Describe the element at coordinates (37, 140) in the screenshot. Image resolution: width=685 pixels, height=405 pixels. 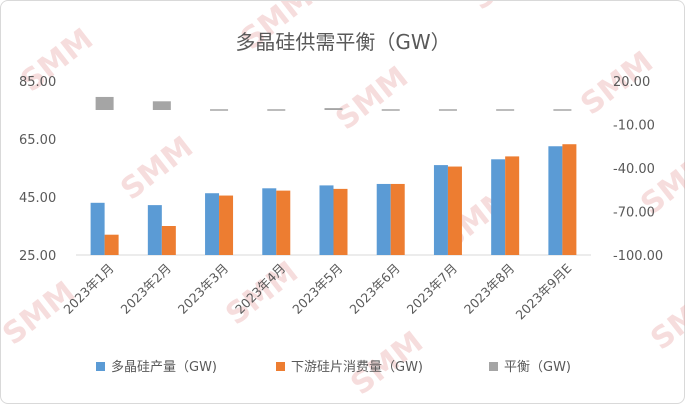
I see `left-tick-label: 65.00` at that location.